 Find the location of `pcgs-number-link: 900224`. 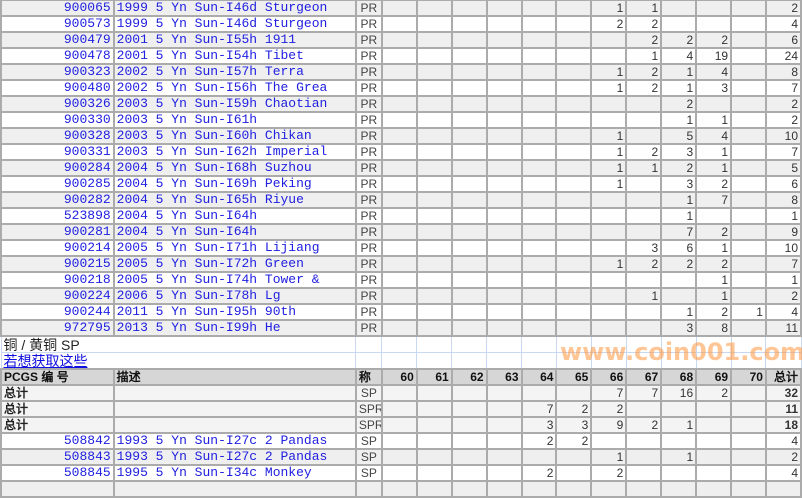

pcgs-number-link: 900224 is located at coordinates (57, 296).